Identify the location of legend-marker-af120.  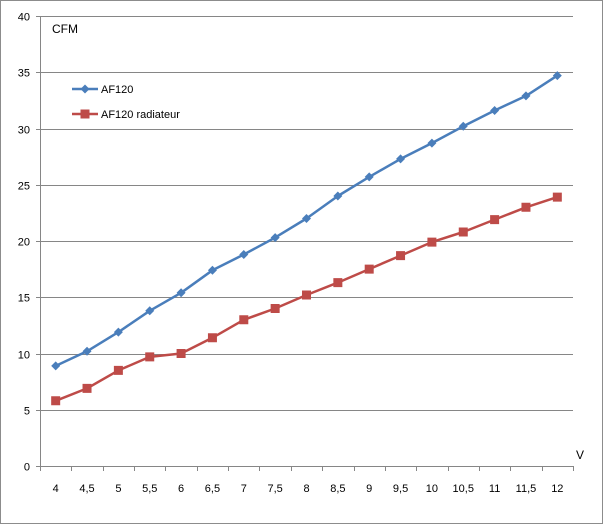
(85, 89).